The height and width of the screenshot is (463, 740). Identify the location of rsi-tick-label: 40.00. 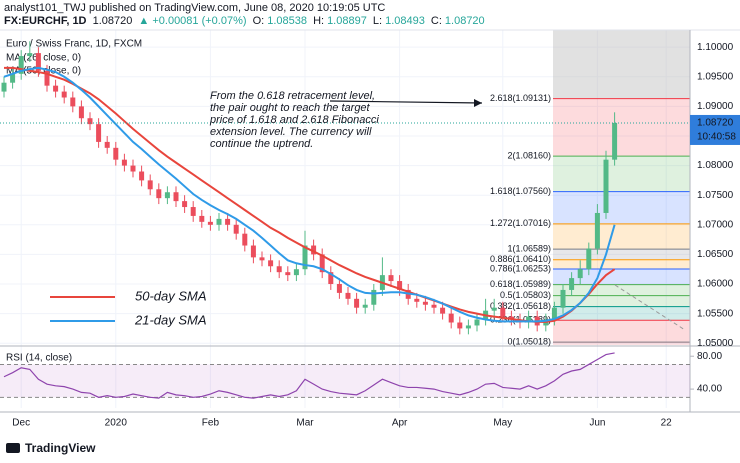
(709, 389).